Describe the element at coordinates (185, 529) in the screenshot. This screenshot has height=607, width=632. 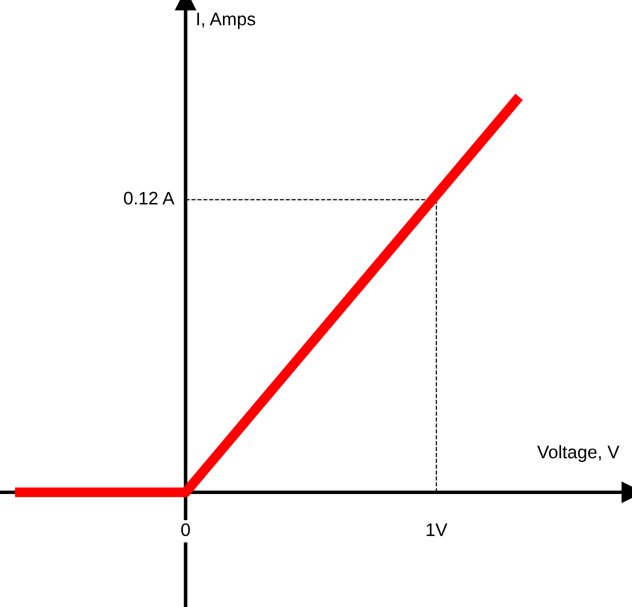
I see `x-tick-label: 0` at that location.